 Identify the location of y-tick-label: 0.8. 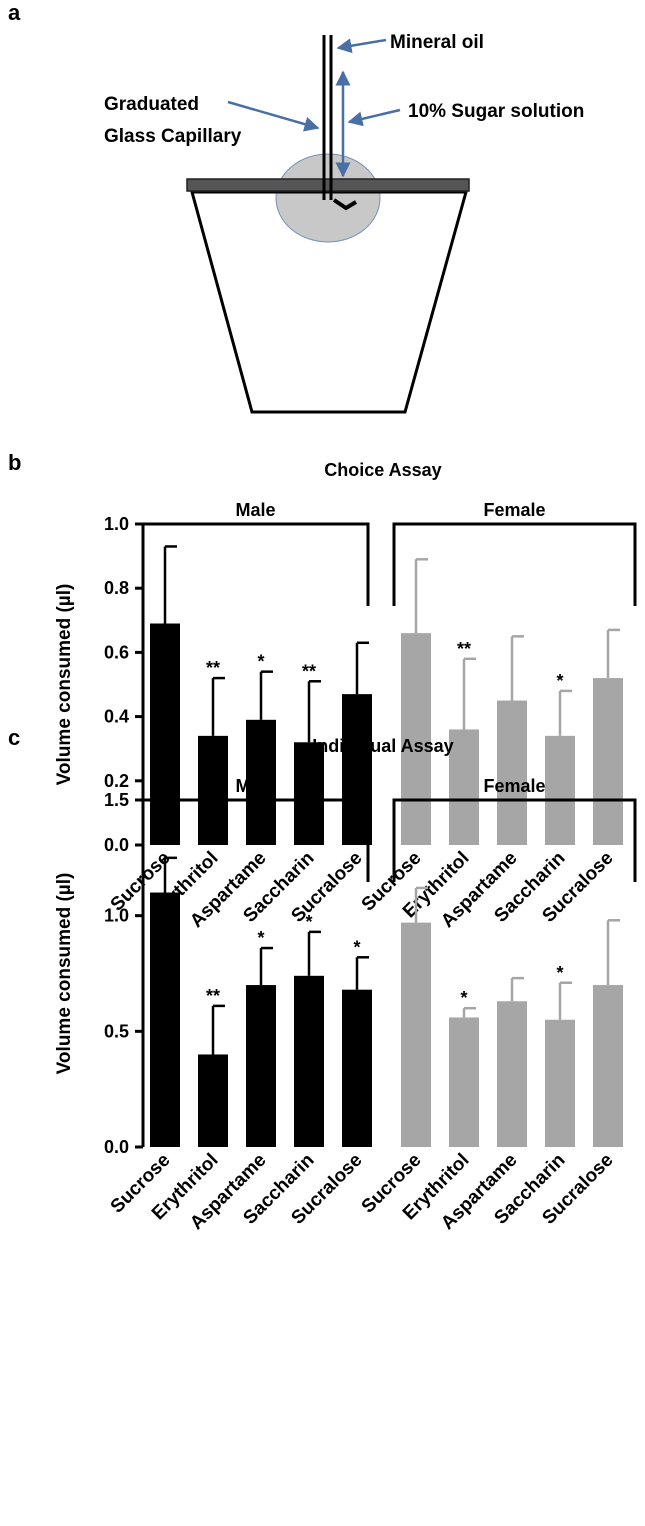
(116, 588).